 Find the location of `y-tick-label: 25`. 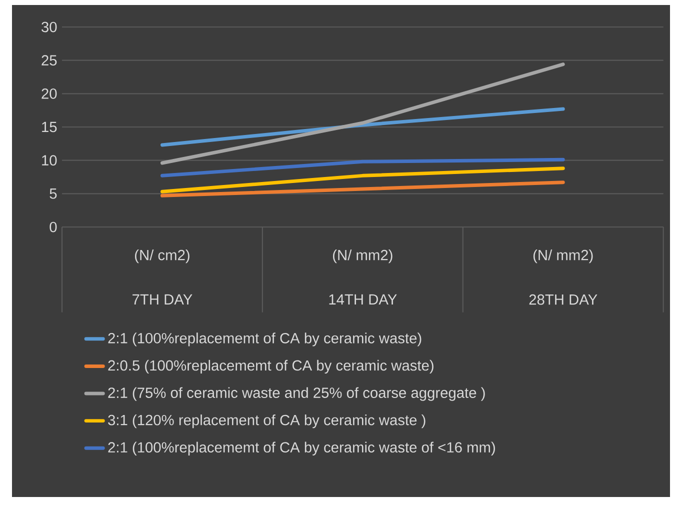

y-tick-label: 25 is located at coordinates (49, 60).